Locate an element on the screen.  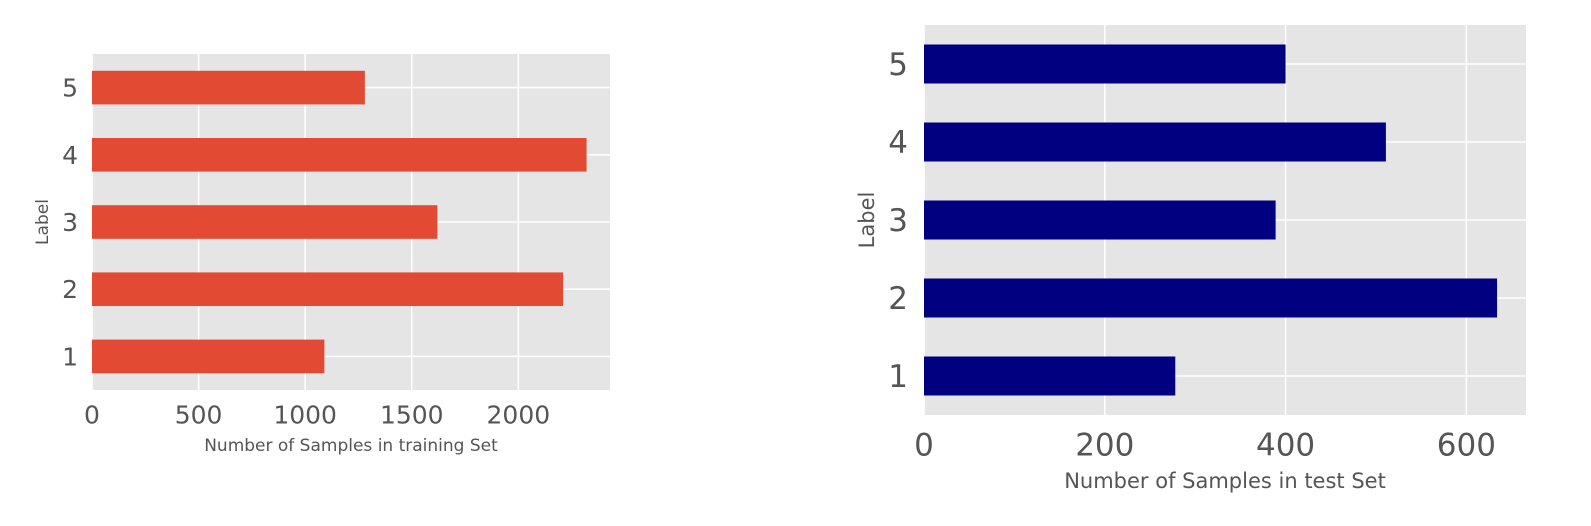
x-tick-label: 1500 is located at coordinates (412, 414).